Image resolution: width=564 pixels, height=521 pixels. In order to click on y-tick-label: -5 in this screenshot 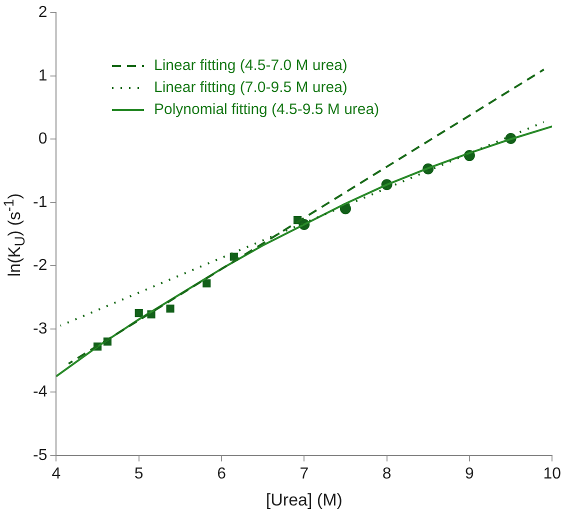, I will do `click(40, 455)`.